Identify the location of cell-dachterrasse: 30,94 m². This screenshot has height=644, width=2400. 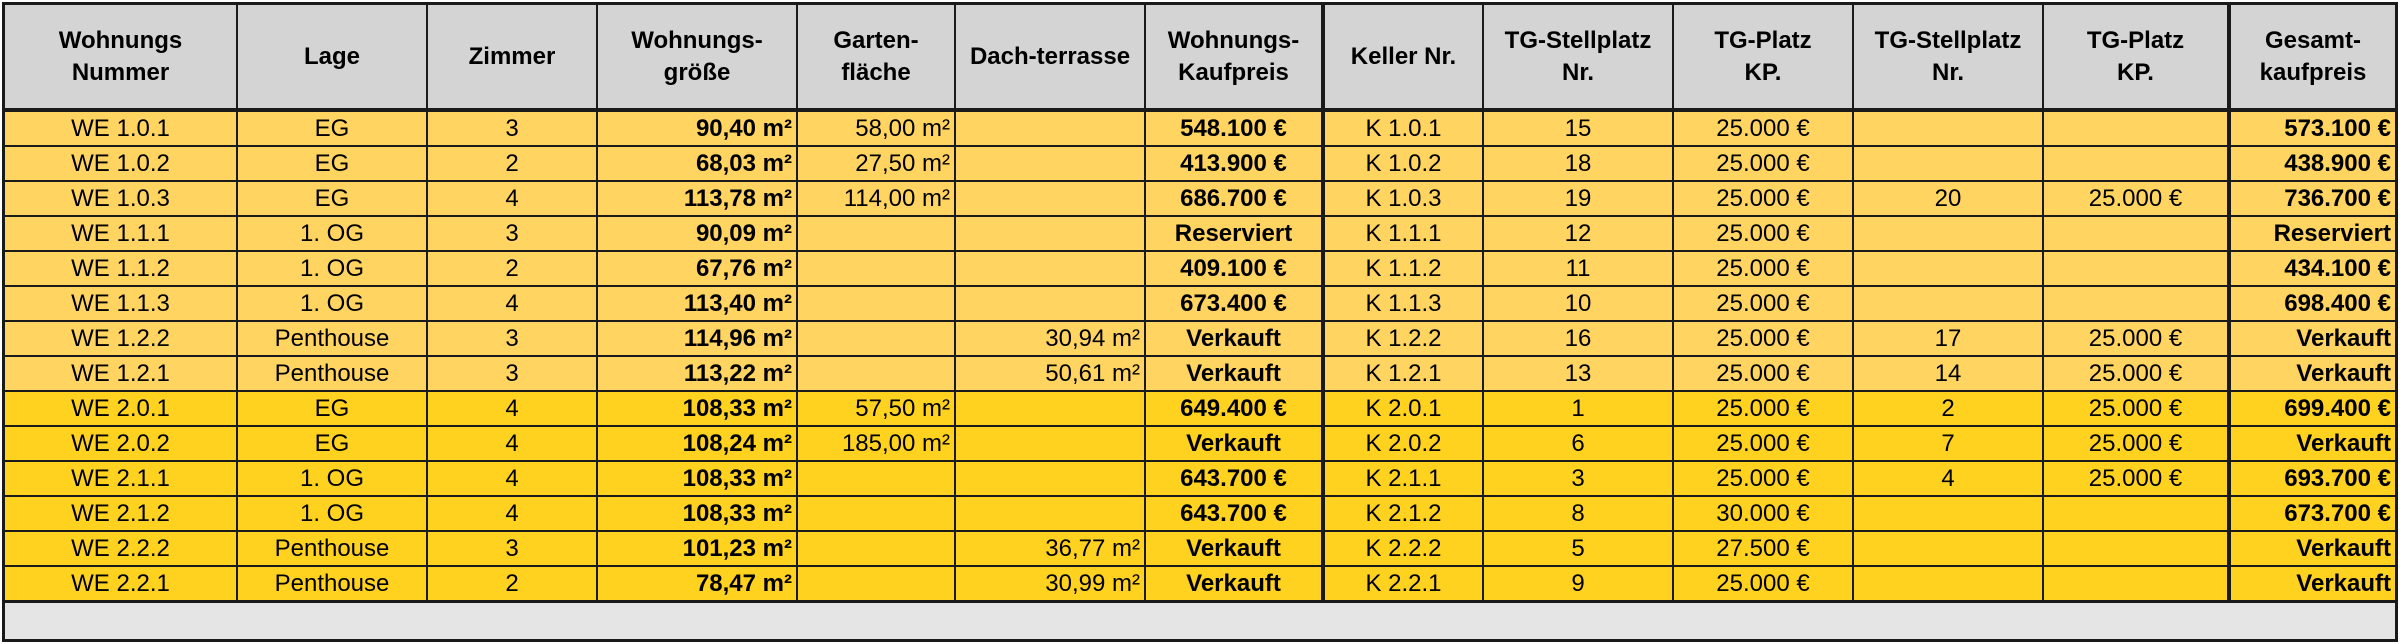
(1050, 338).